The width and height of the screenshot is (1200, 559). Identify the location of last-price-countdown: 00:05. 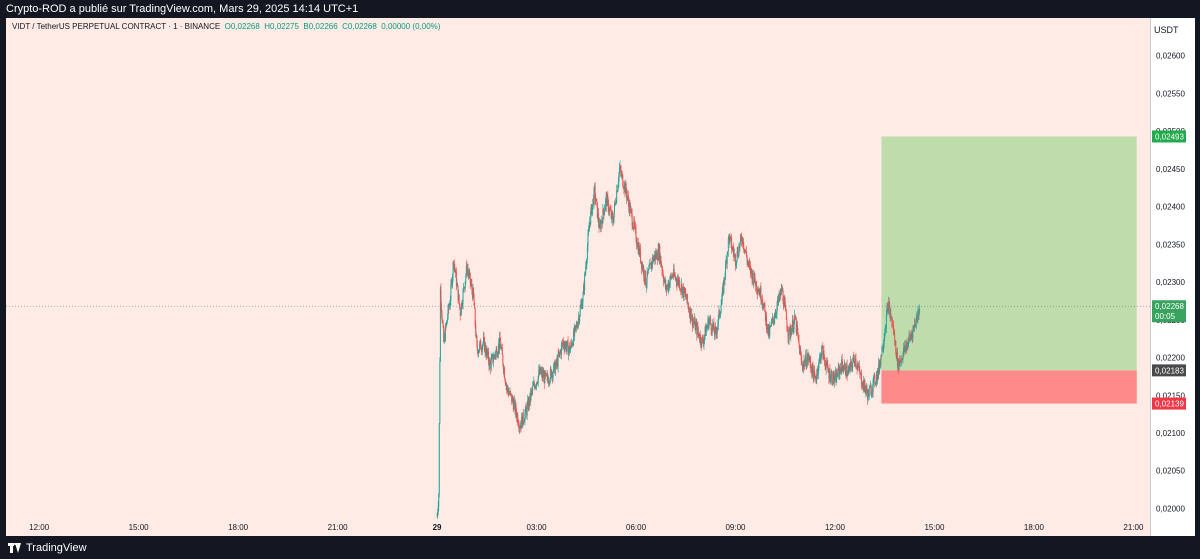
(1165, 316).